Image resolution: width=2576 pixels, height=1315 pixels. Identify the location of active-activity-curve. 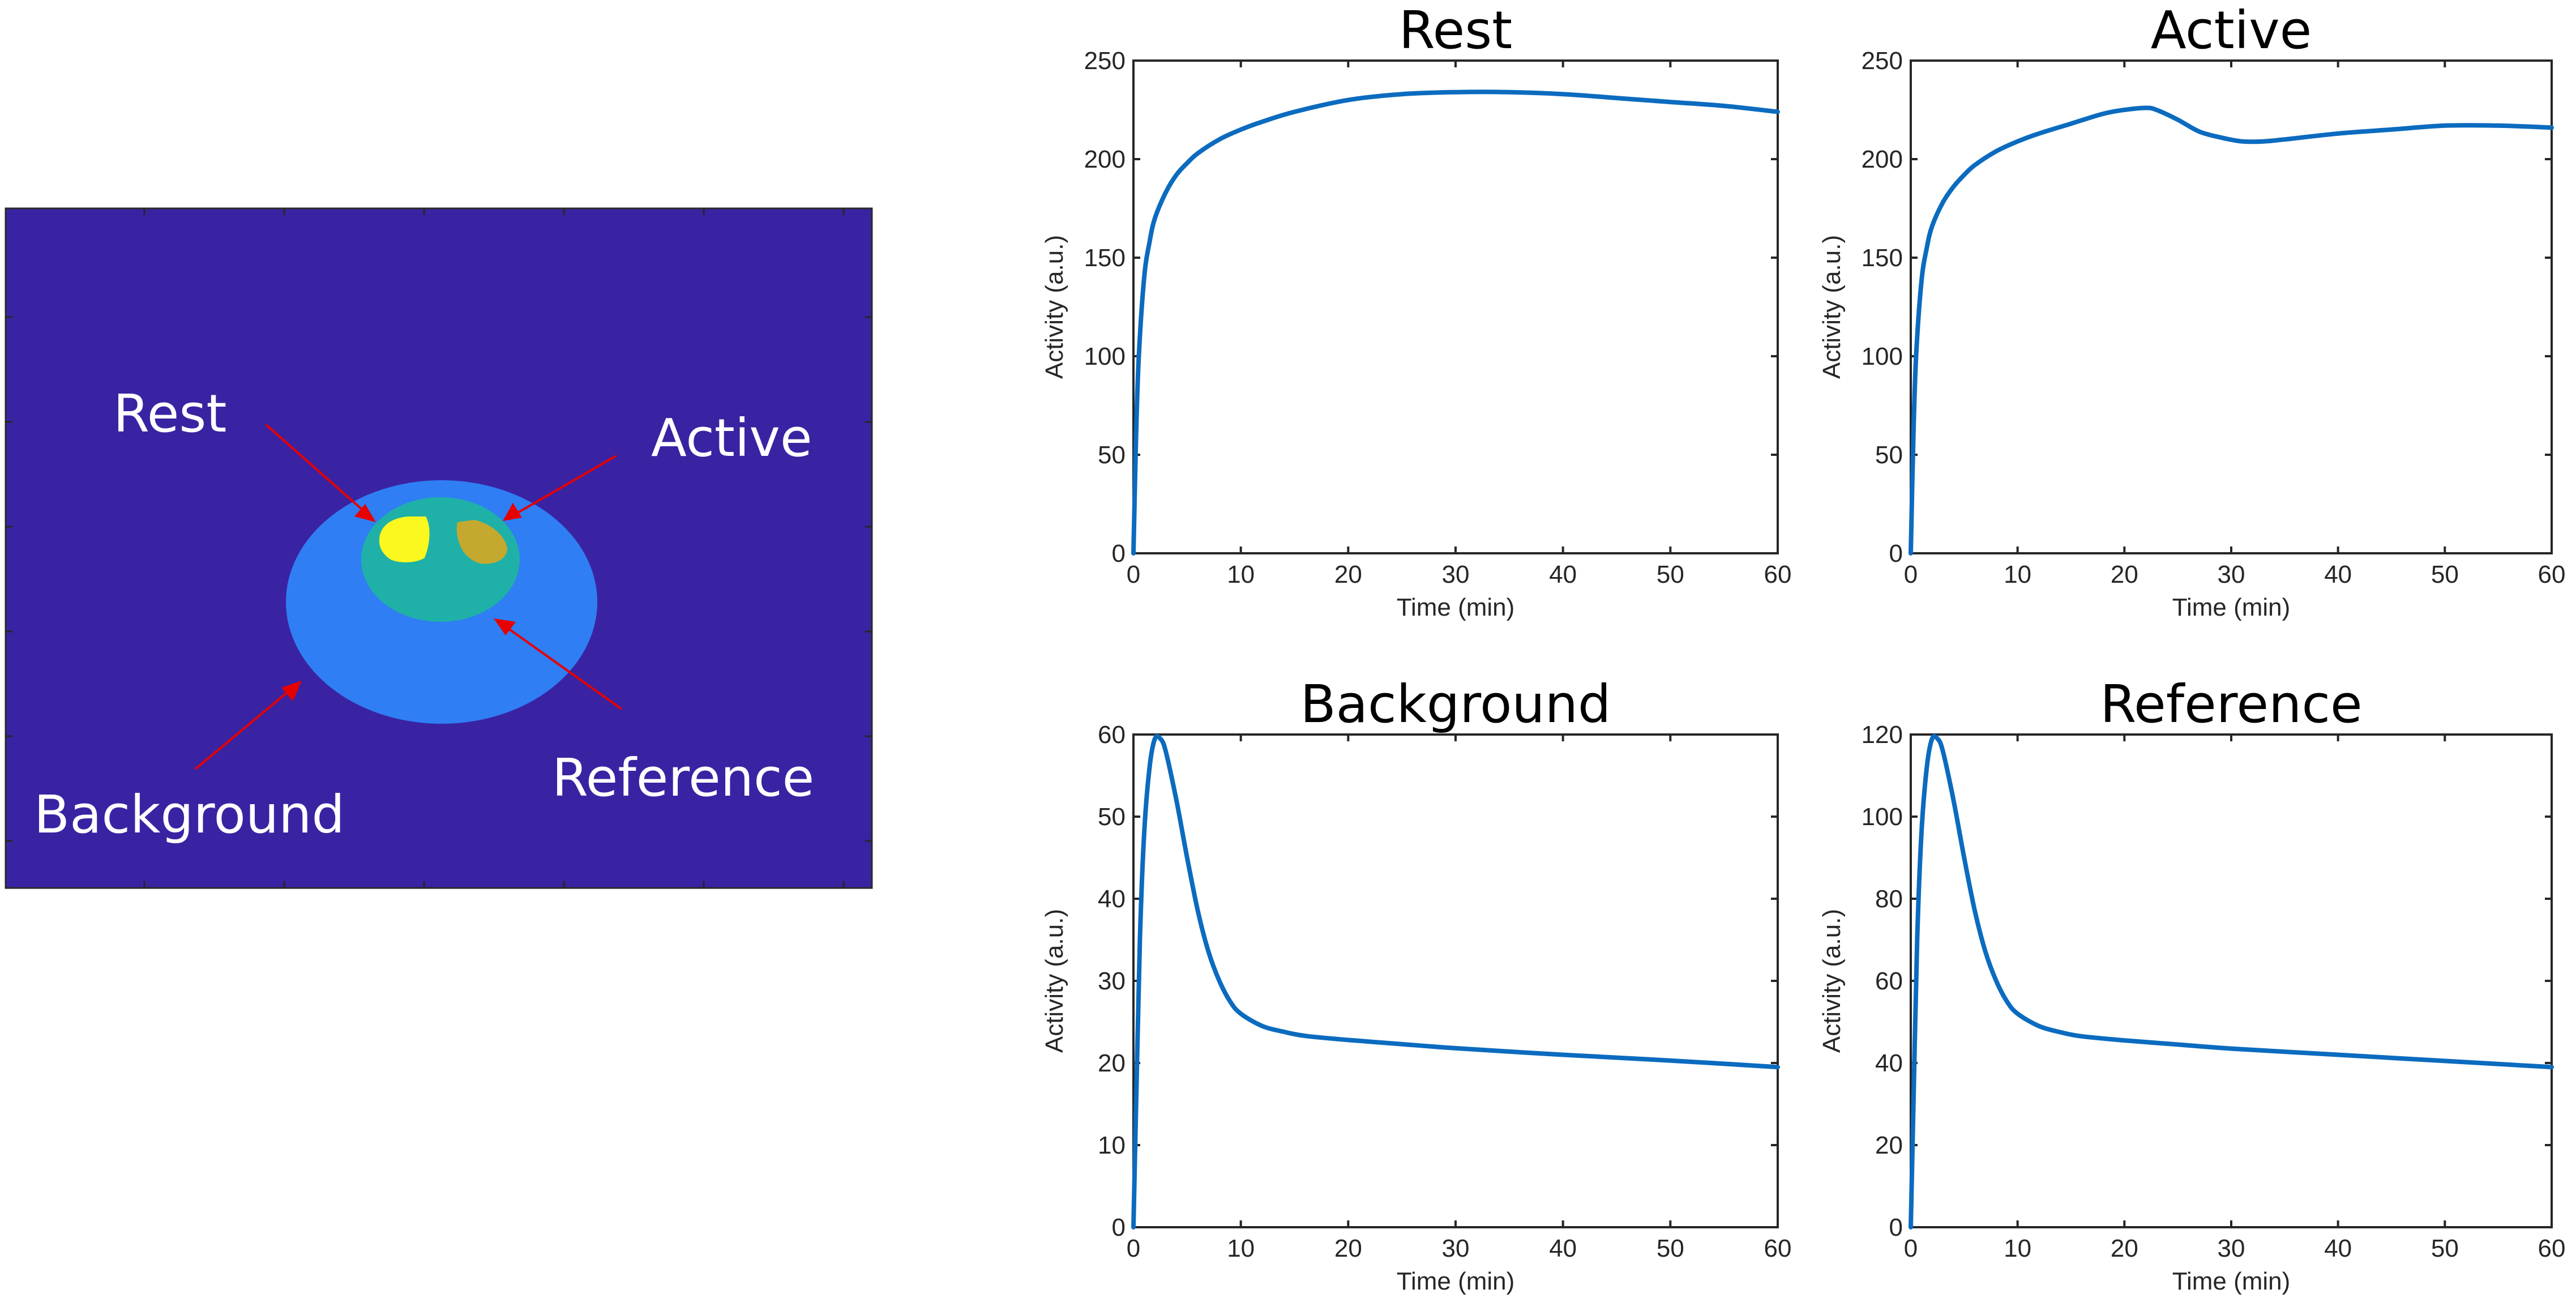
(2231, 330).